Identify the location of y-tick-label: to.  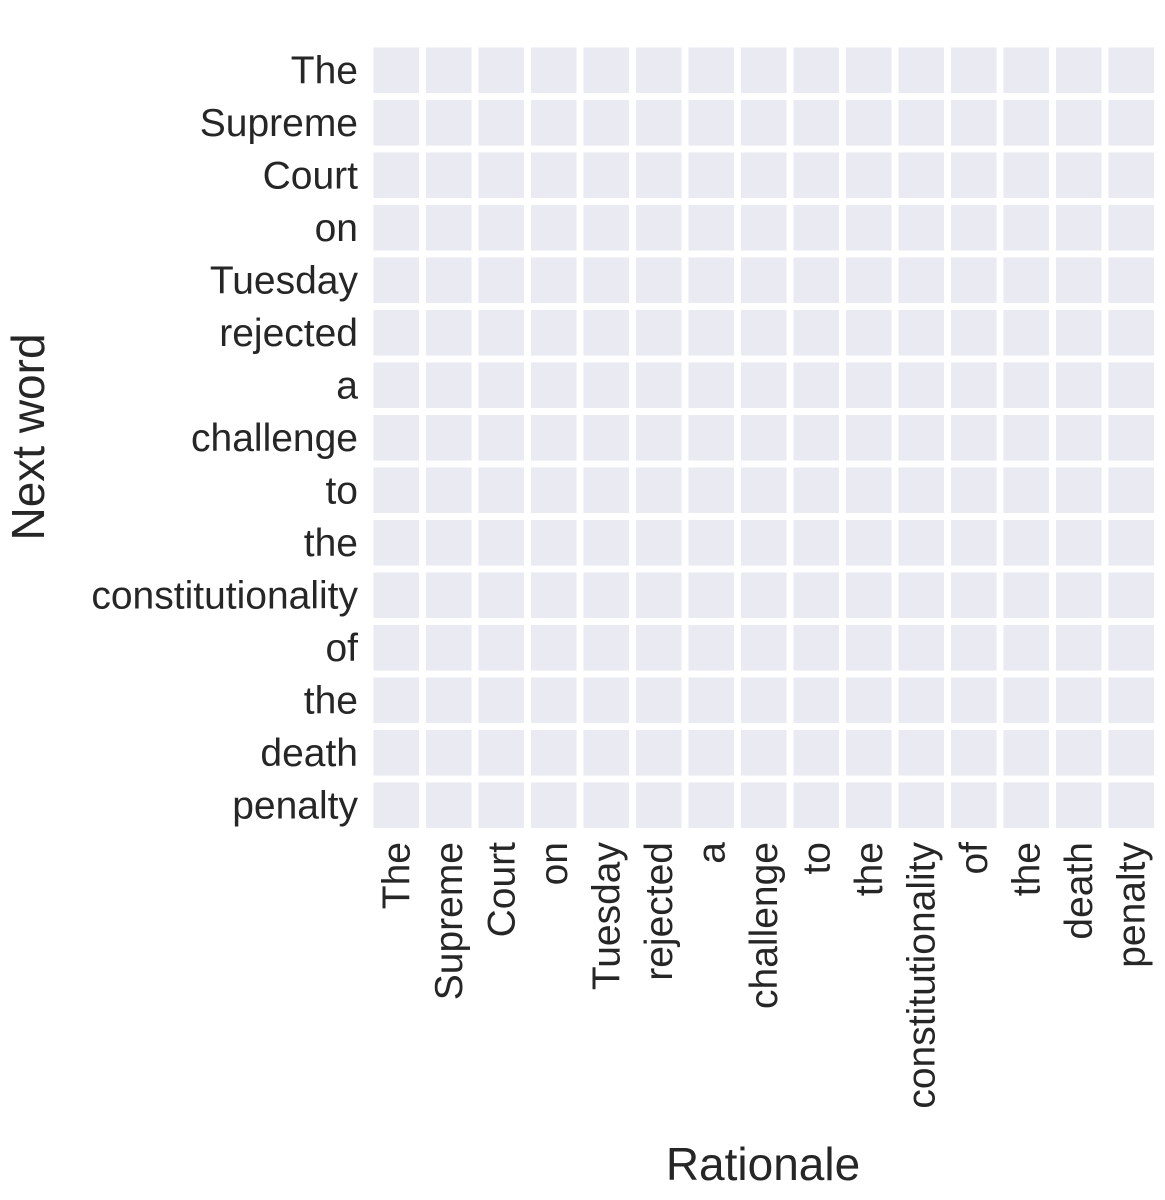
(341, 490).